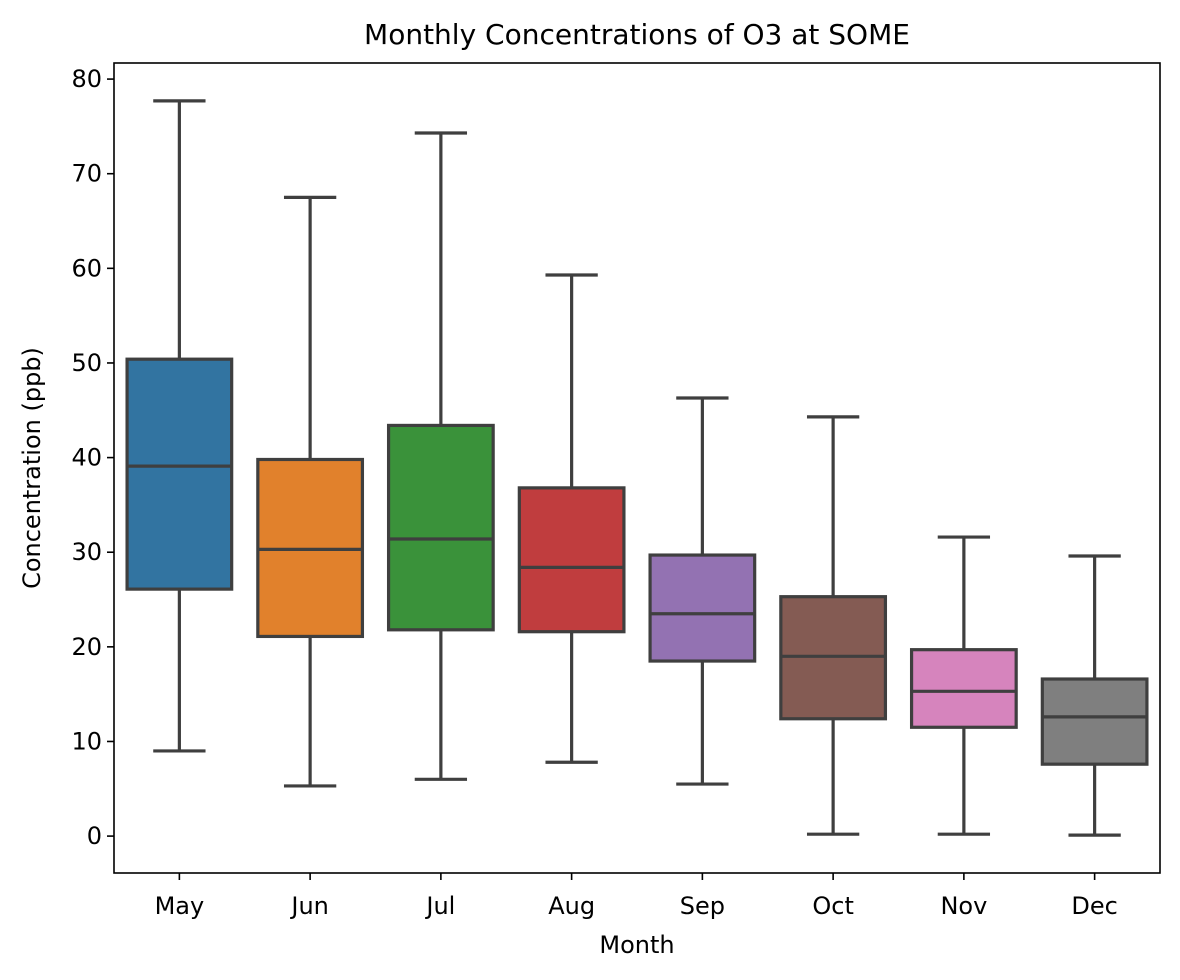  I want to click on y-tick-label-60: 60, so click(86, 268).